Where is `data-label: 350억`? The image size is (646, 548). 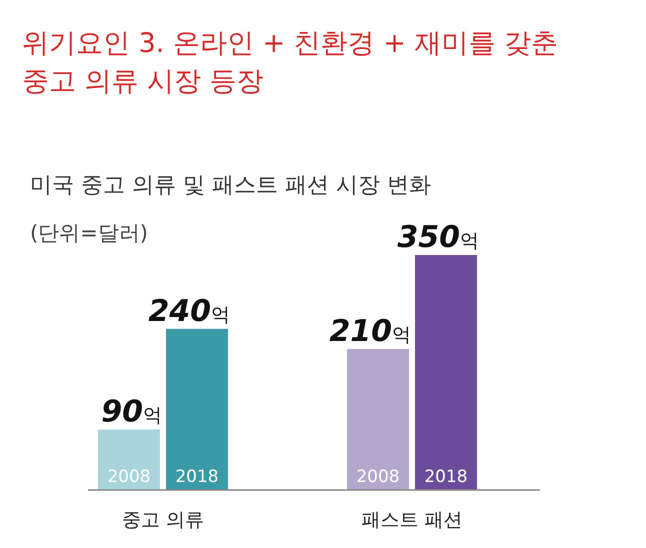
data-label: 350억 is located at coordinates (438, 237).